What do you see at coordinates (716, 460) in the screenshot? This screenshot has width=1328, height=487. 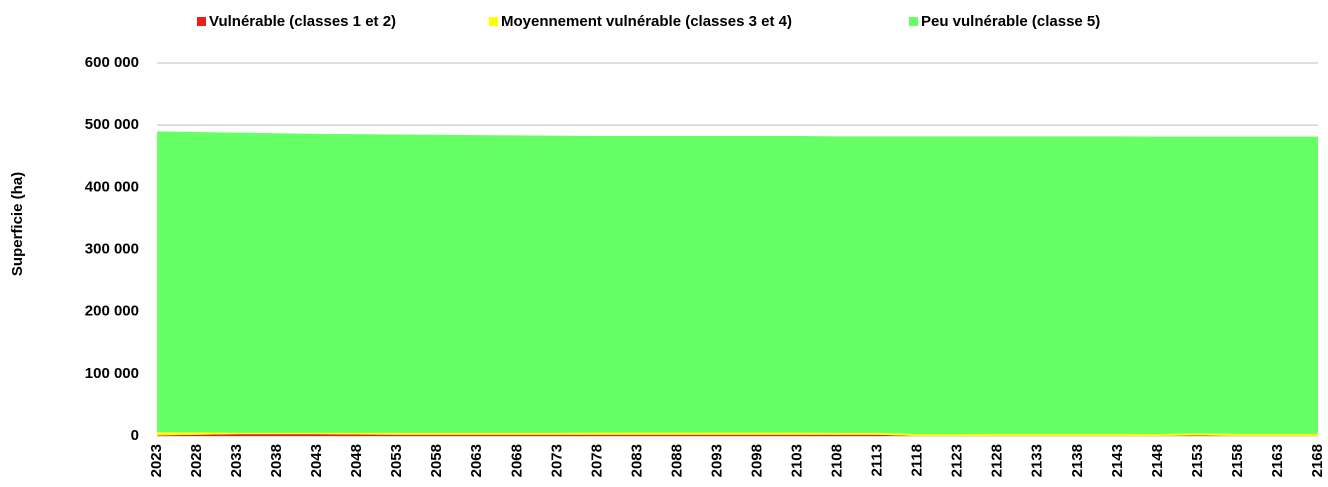 I see `x-tick-label: 2093` at bounding box center [716, 460].